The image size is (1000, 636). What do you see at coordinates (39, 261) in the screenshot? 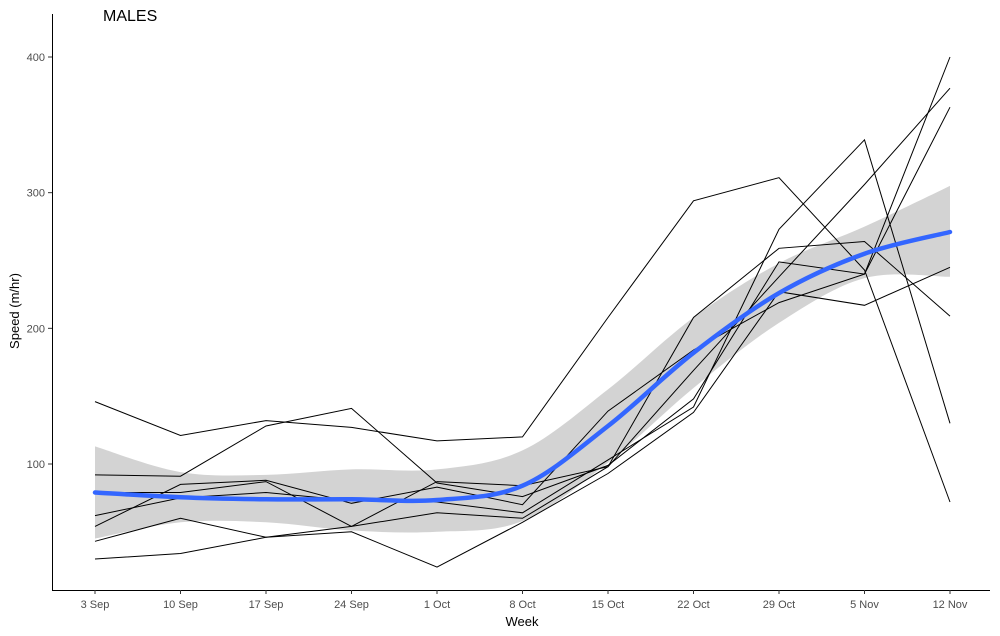
I see `y-axis-ticks: 100 200 300 400` at bounding box center [39, 261].